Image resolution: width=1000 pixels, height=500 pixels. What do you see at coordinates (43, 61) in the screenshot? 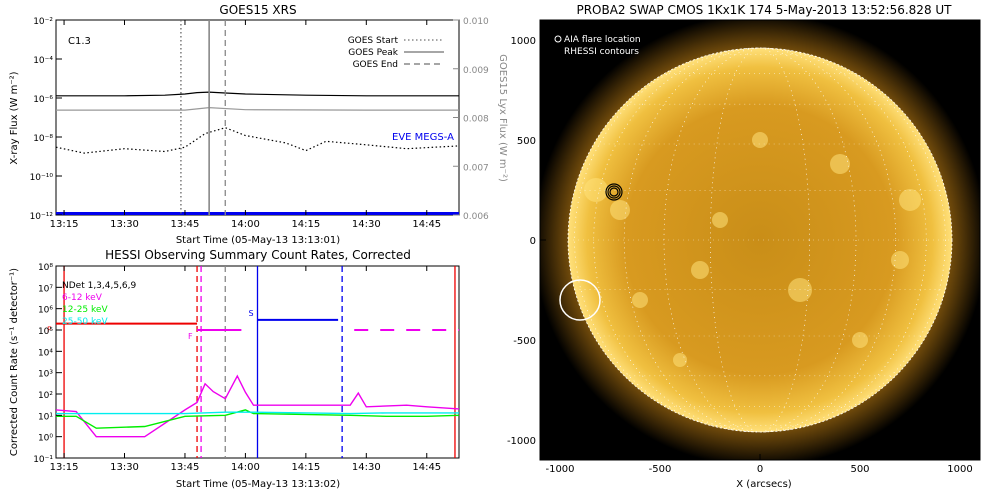
I see `goes-y-tick-label-4: 10⁻⁴` at bounding box center [43, 61].